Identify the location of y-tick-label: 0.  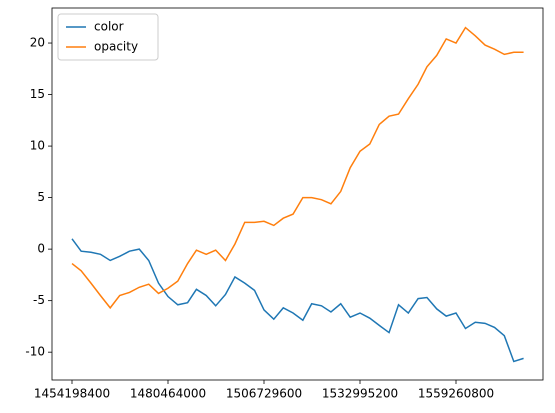
(41, 249).